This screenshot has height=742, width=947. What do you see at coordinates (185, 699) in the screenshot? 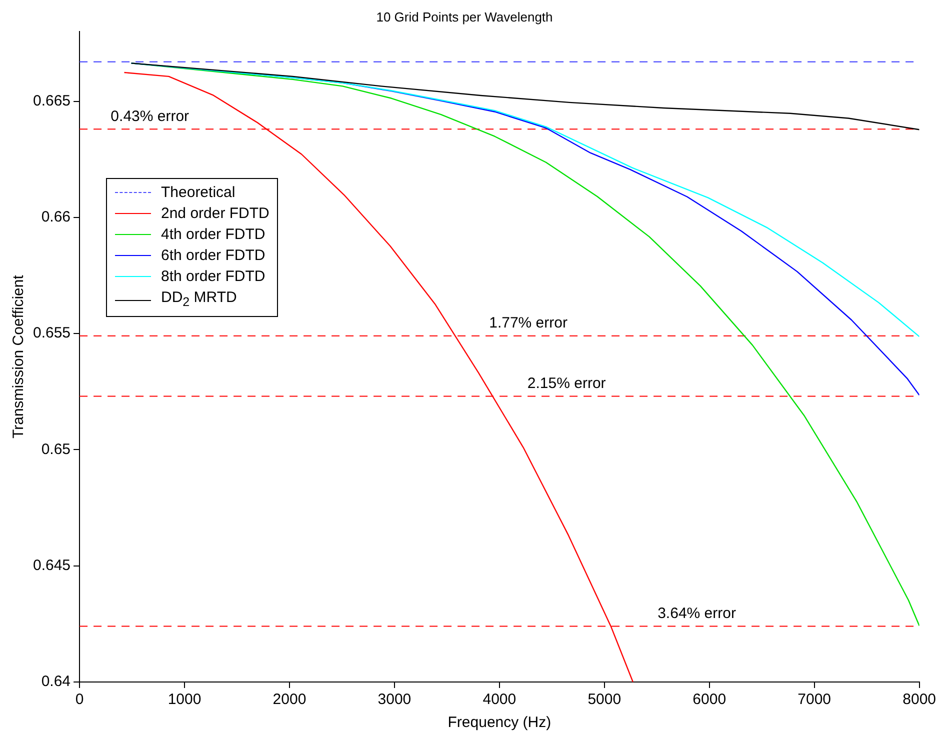
I see `x-tick-label: 1000` at bounding box center [185, 699].